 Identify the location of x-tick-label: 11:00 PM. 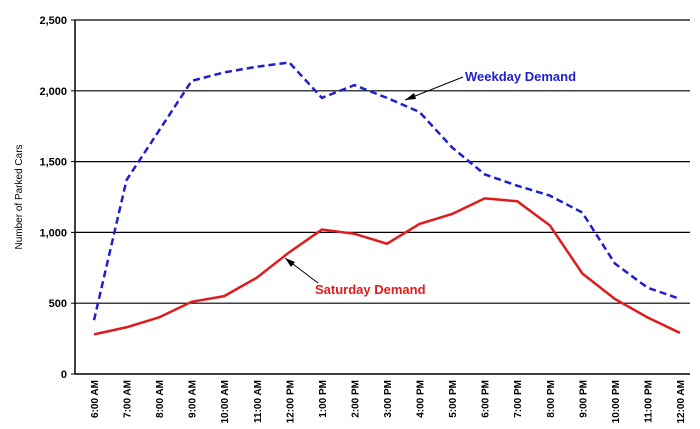
(648, 401).